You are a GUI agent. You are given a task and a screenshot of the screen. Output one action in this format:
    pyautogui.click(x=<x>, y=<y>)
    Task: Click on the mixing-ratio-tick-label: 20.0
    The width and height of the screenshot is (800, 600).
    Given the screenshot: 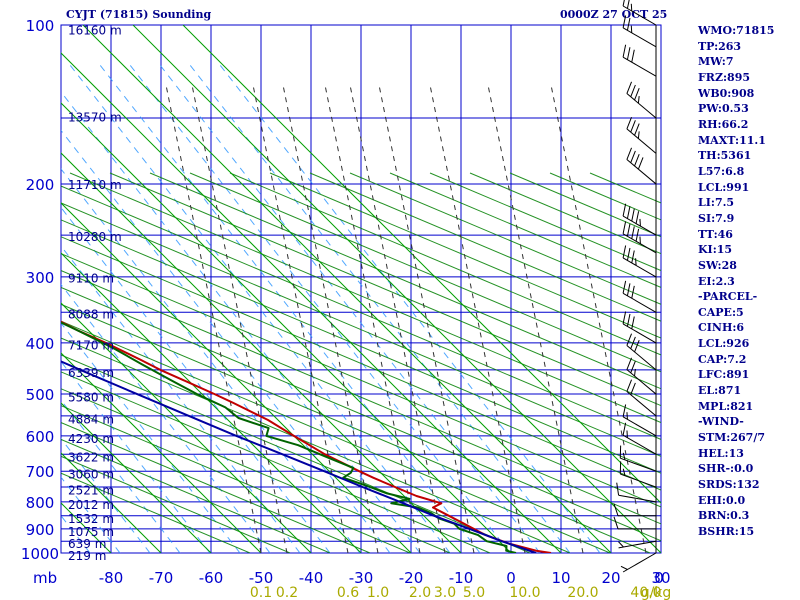 What is the action you would take?
    pyautogui.click(x=582, y=592)
    